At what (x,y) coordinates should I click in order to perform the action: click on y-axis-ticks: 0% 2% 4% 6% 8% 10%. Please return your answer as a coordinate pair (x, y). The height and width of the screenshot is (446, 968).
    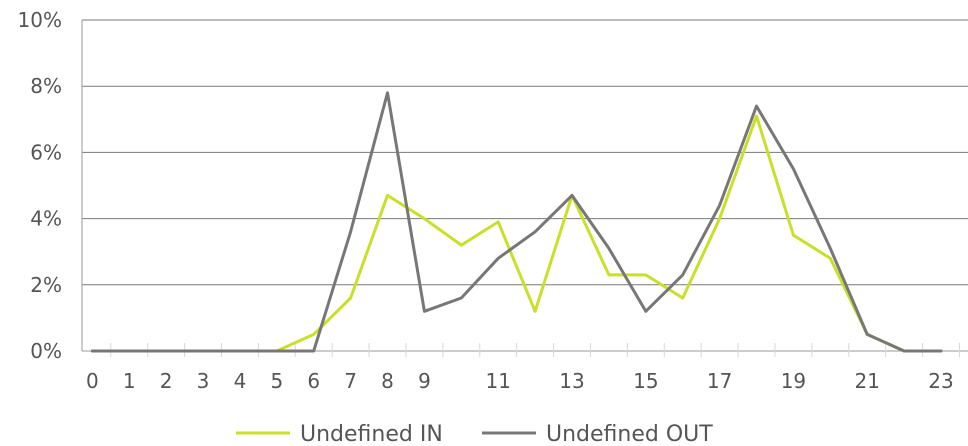
    Looking at the image, I should click on (40, 185).